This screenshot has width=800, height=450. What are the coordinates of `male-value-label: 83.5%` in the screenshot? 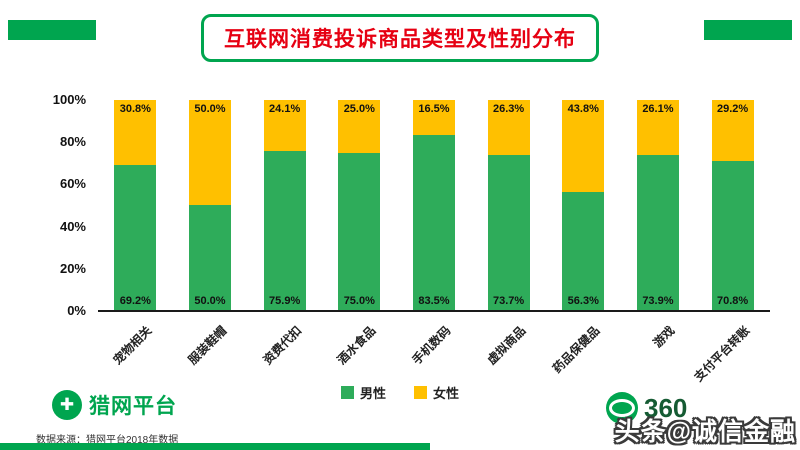 It's located at (434, 300).